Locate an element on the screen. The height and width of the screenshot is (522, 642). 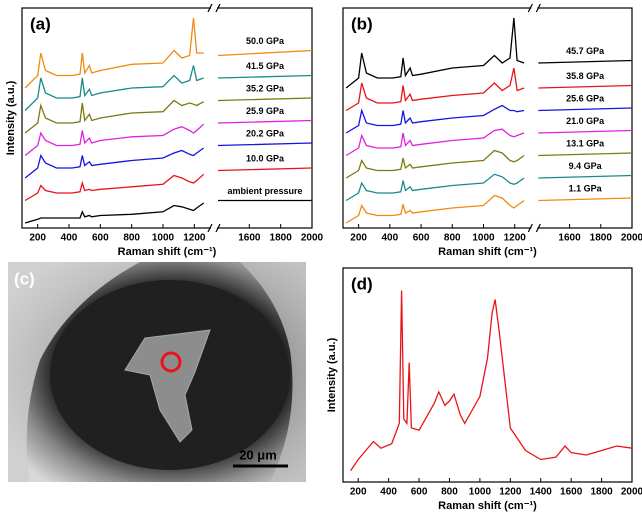
x-tick-label: 1400 is located at coordinates (541, 492).